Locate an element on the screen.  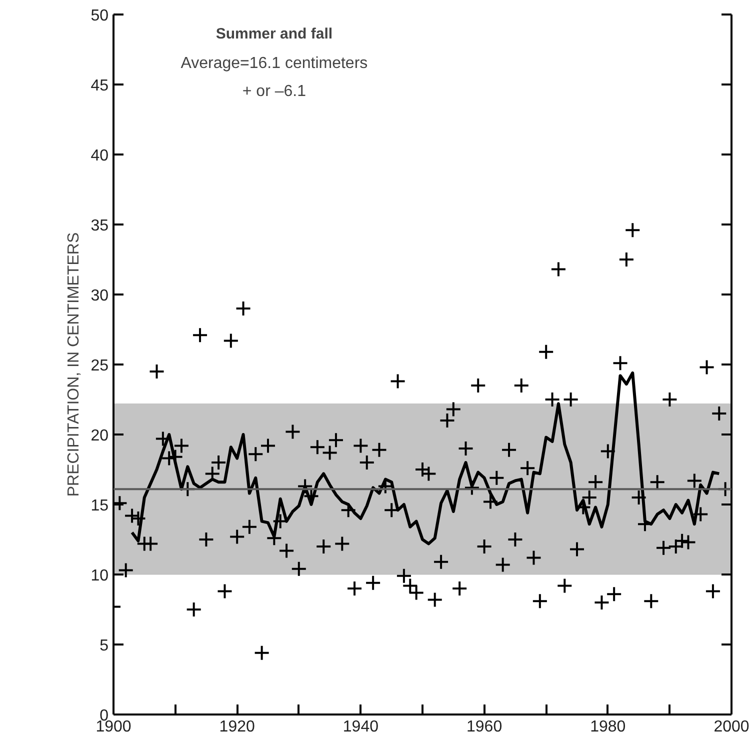
x-tick-label: 1980 is located at coordinates (608, 727).